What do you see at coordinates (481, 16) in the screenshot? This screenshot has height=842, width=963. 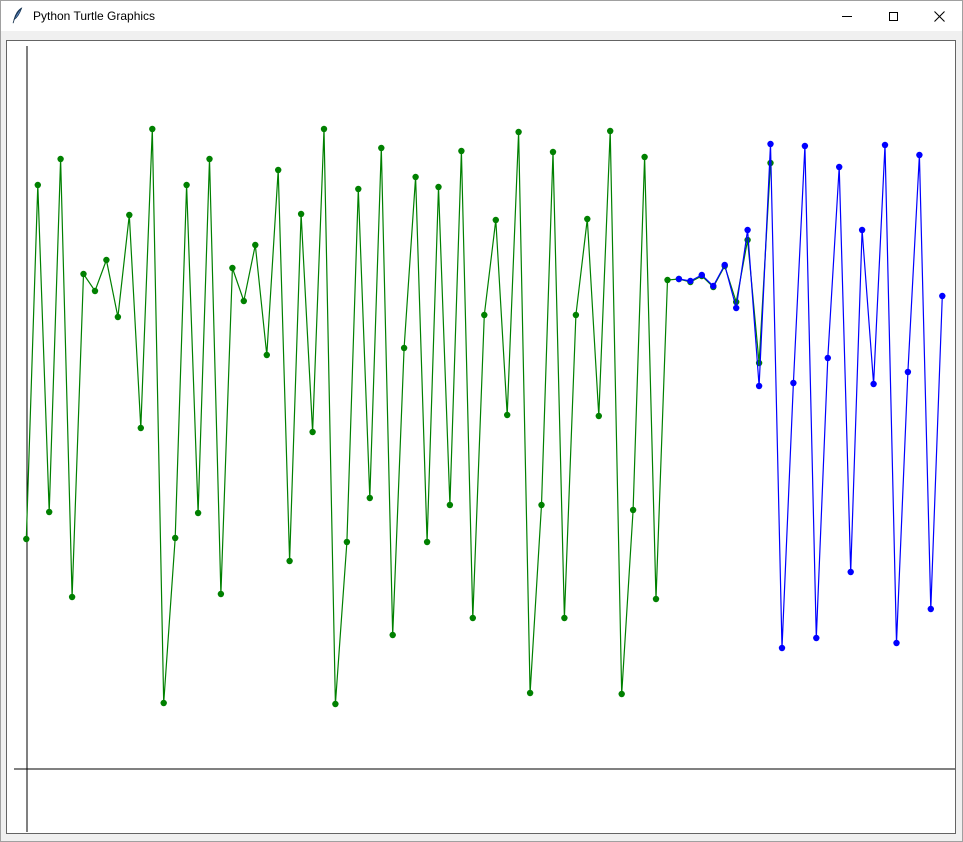 I see `titlebar: Python Turtle Graphics` at bounding box center [481, 16].